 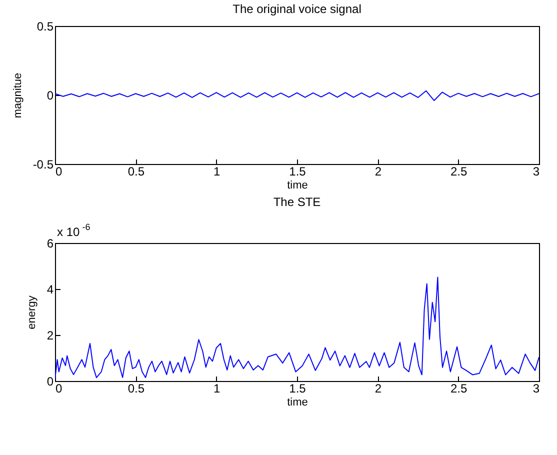 I want to click on y-tick-label: -0.5, so click(x=43, y=165).